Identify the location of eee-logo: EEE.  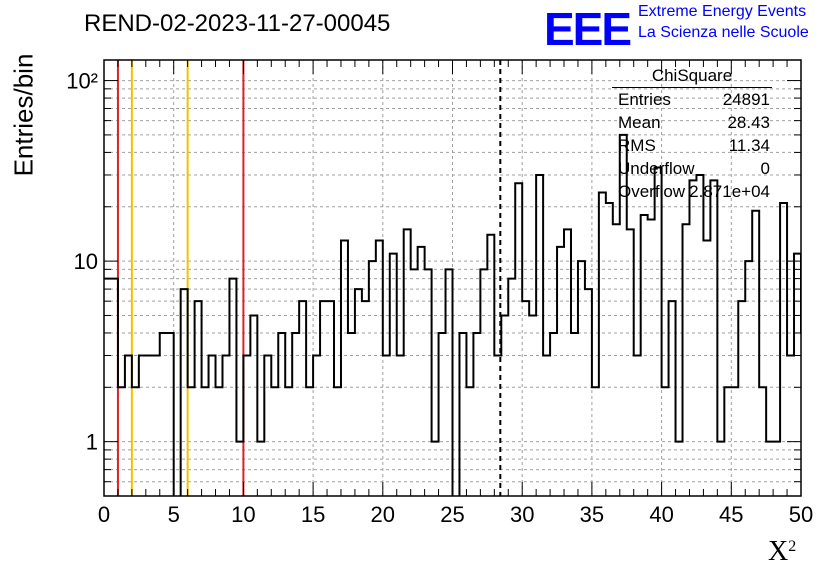
(588, 29).